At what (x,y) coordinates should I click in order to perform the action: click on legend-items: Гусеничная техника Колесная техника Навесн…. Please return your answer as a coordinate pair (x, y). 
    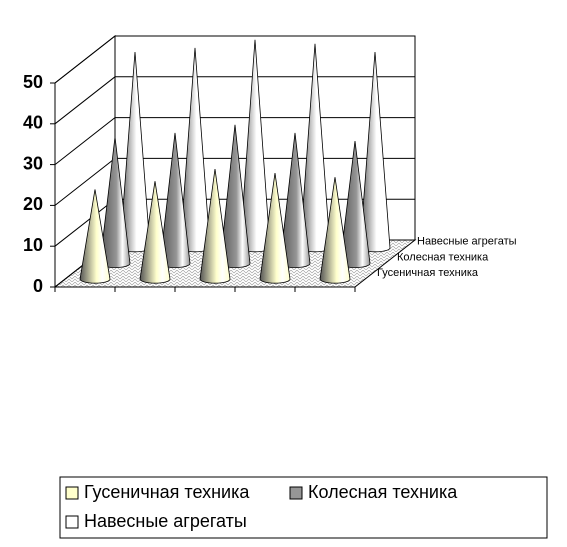
    Looking at the image, I should click on (261, 506).